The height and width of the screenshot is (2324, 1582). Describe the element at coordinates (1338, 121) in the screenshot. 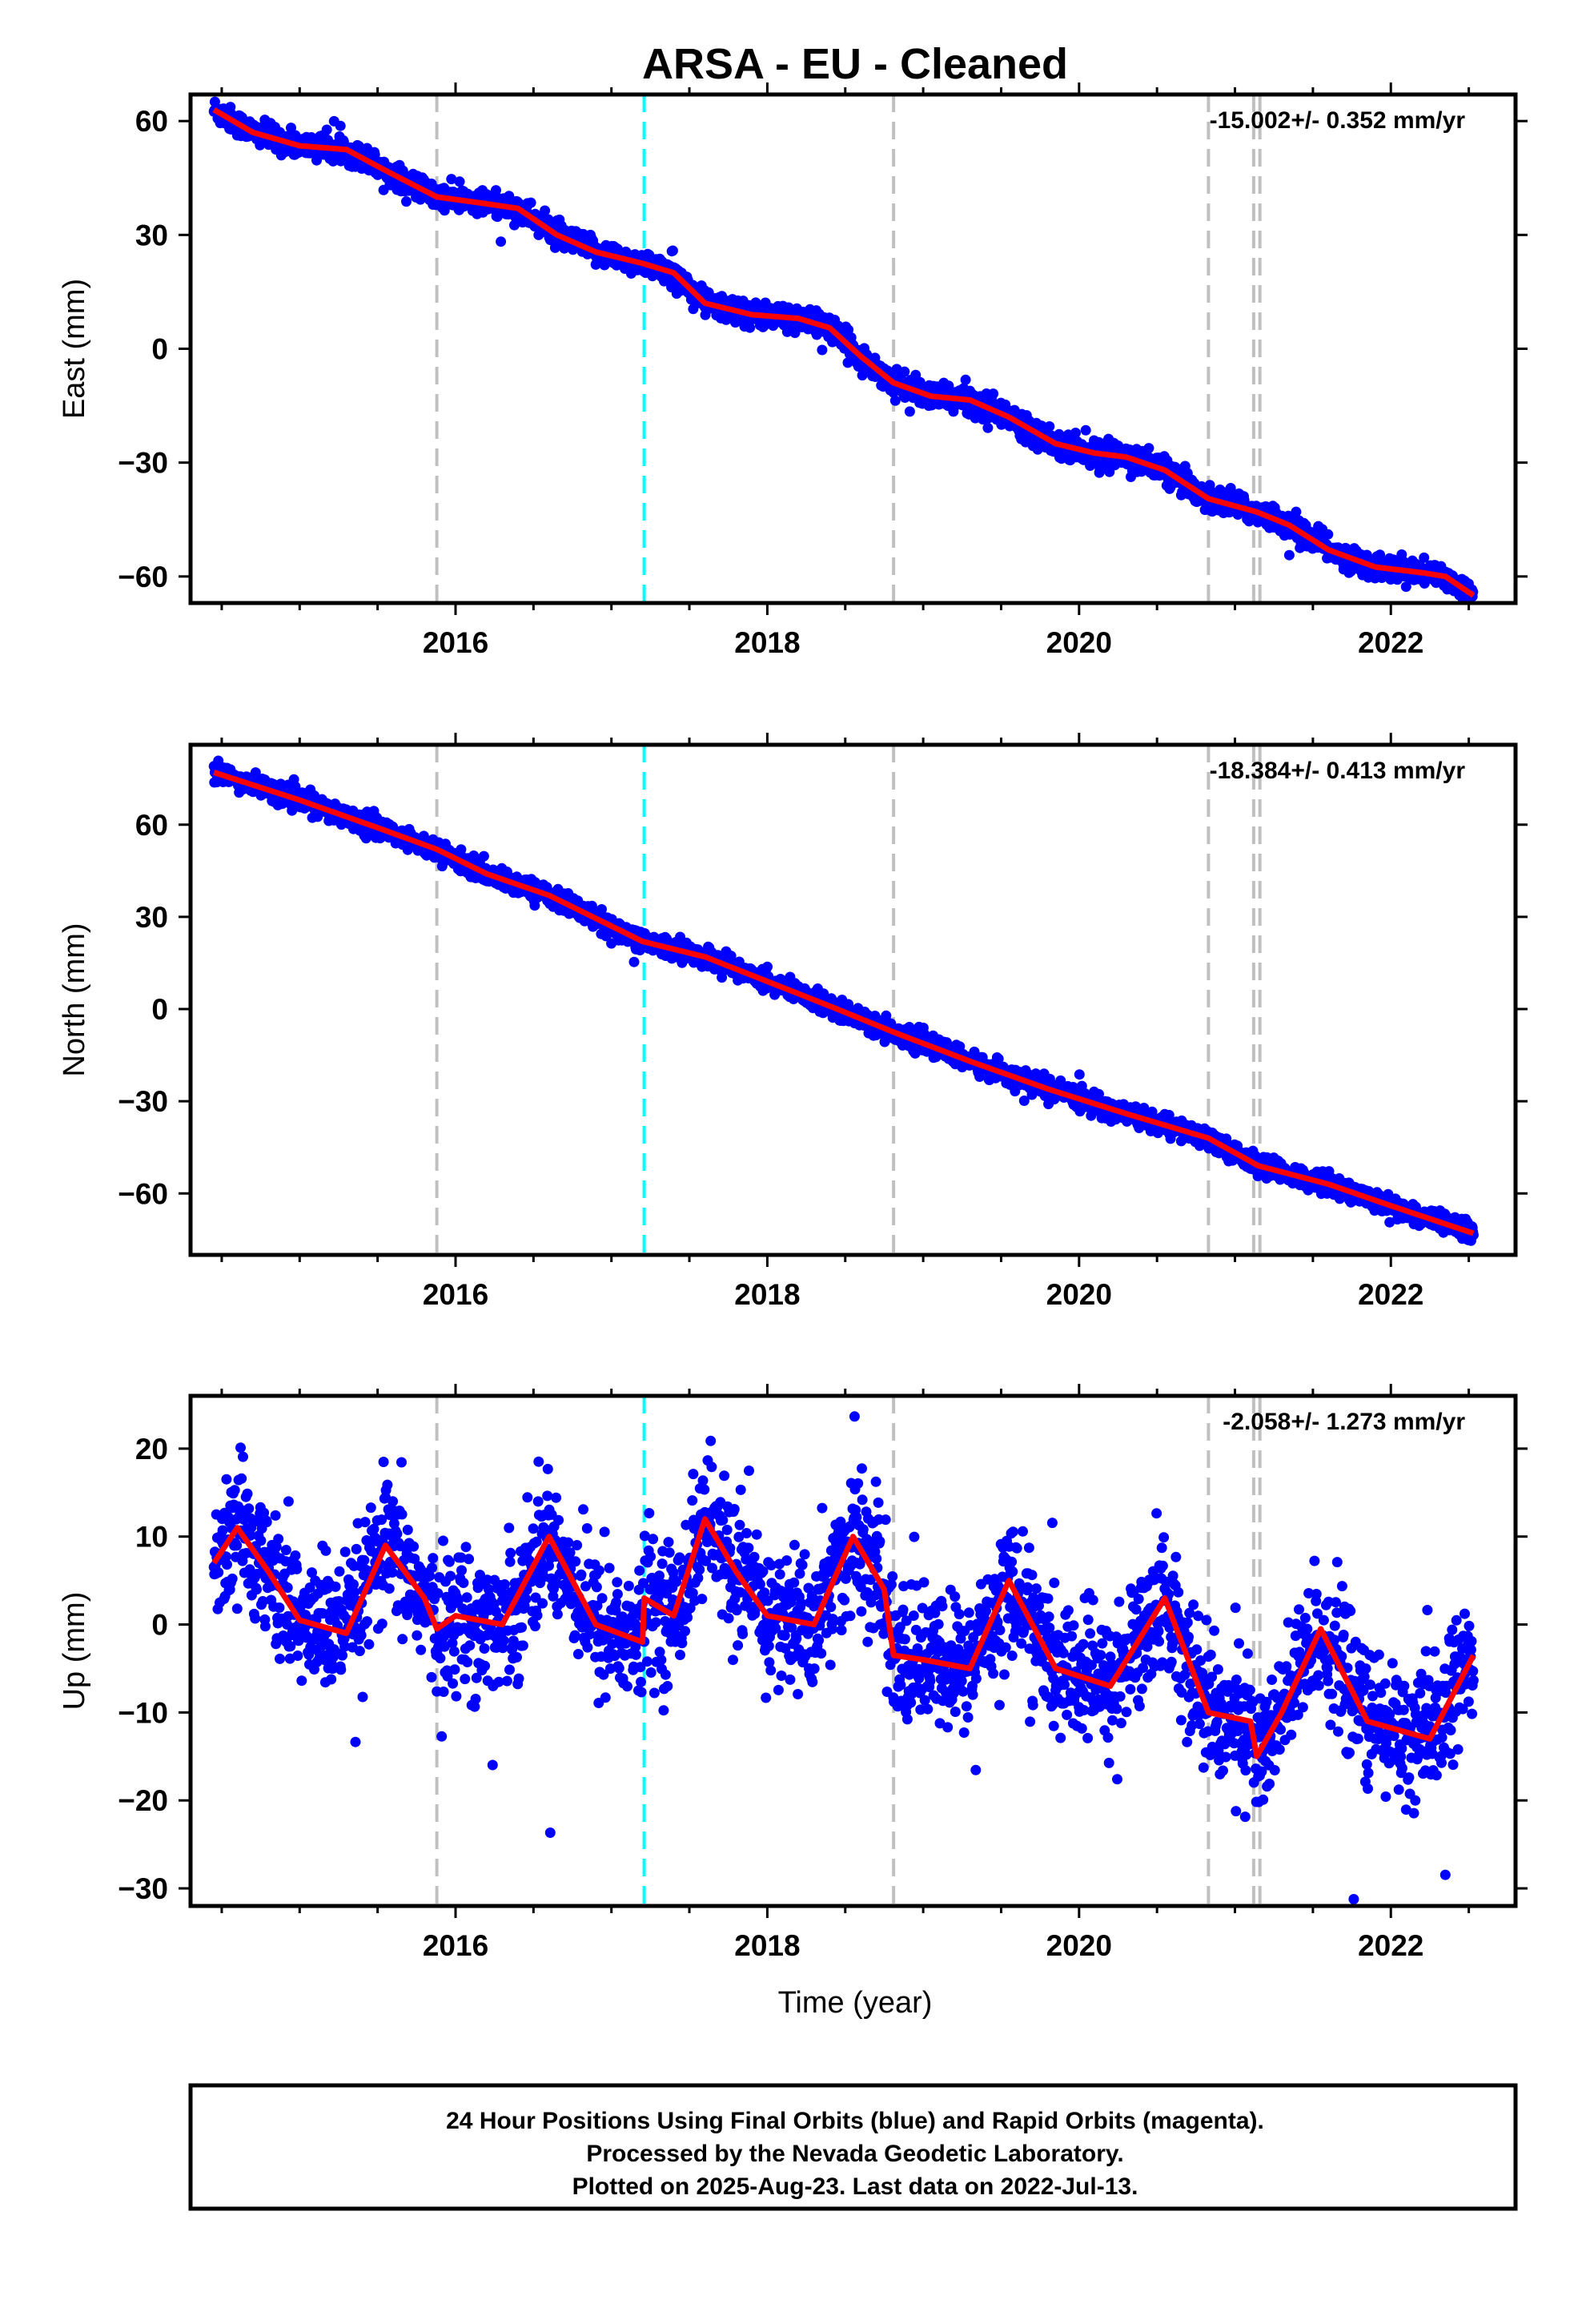

I see `rate-annotation: -15.002+/- 0.352 mm/yr` at that location.